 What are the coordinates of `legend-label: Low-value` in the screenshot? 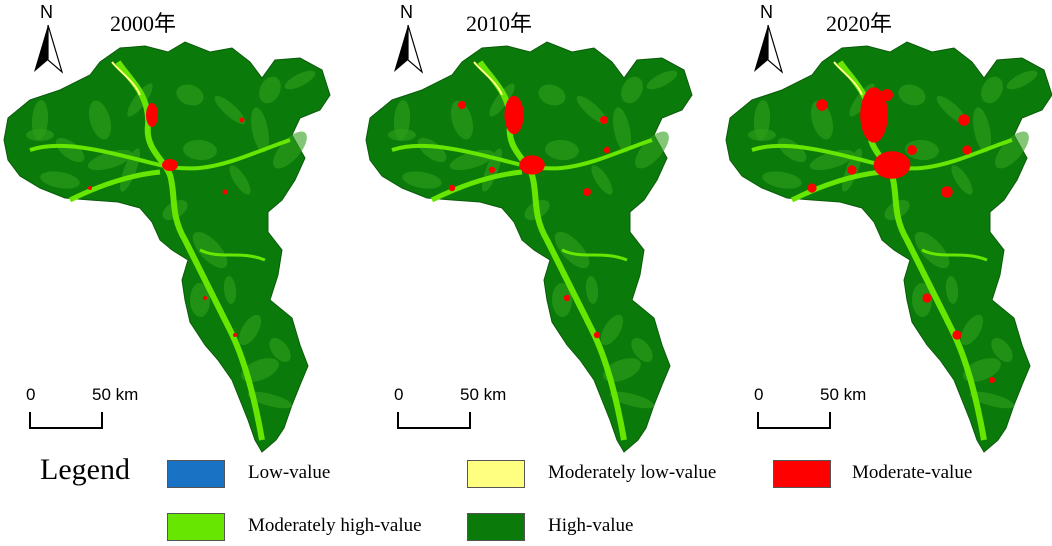 It's located at (289, 472).